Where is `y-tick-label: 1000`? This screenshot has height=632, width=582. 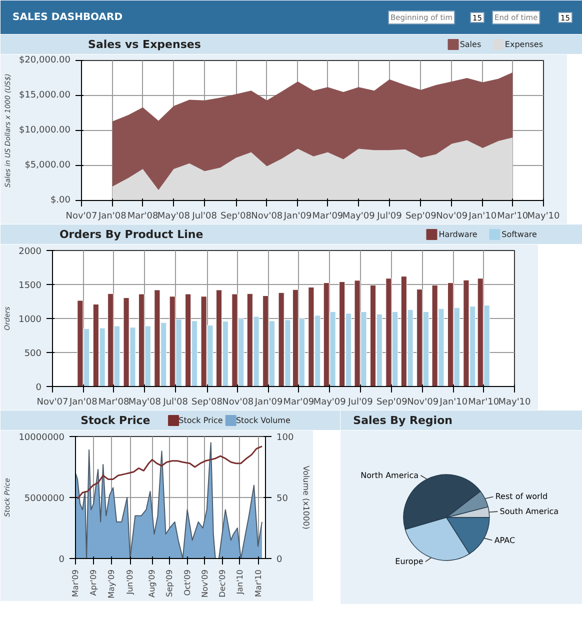 y-tick-label: 1000 is located at coordinates (30, 320).